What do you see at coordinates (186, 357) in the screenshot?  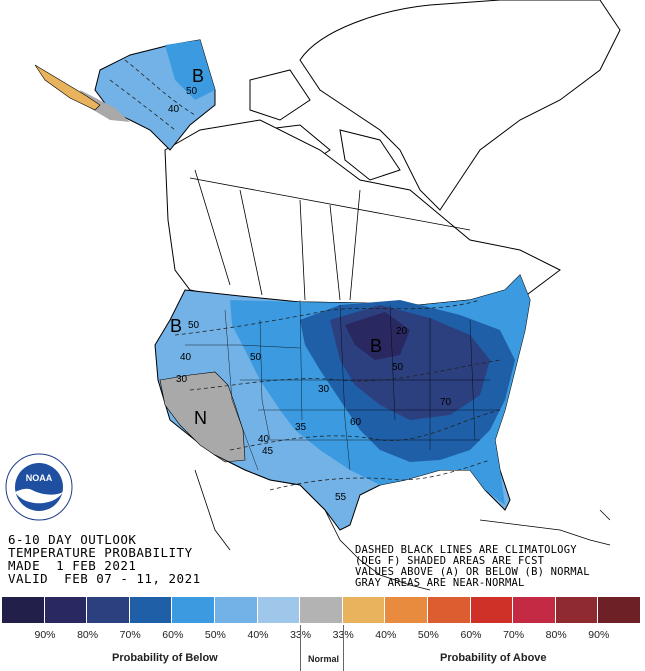 I see `west-40-label: 40` at bounding box center [186, 357].